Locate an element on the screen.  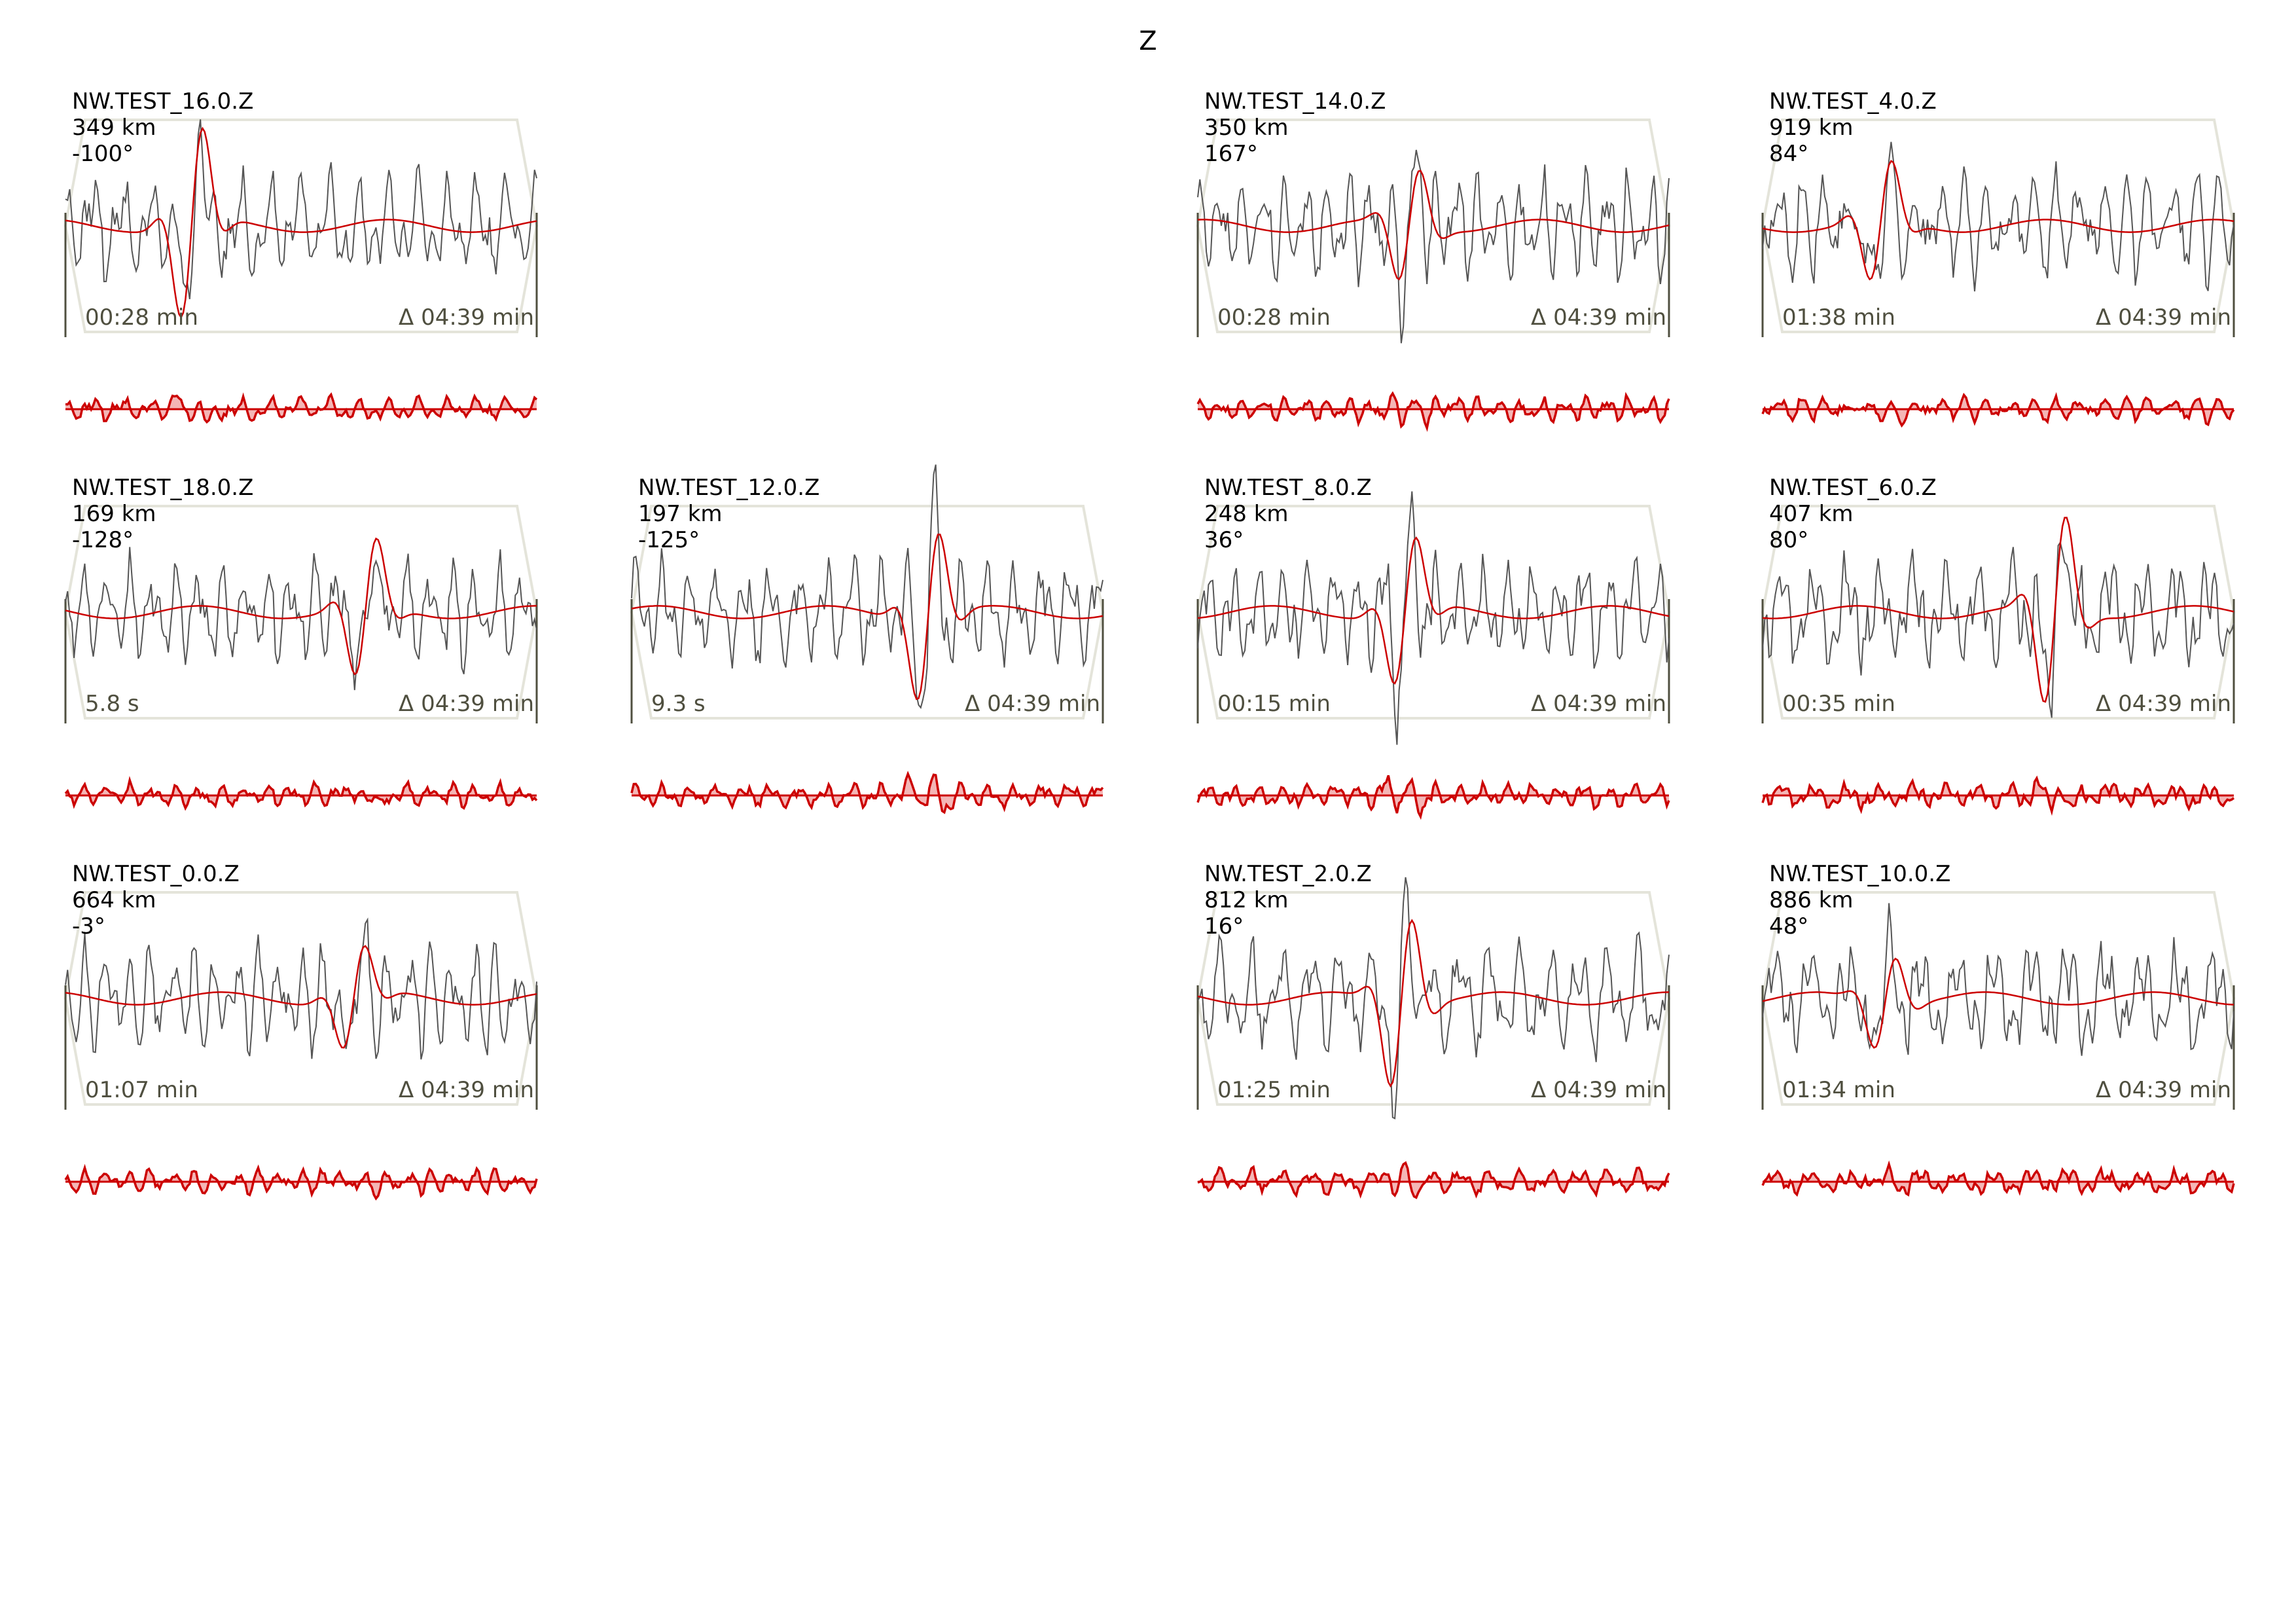
azimuth-label: 16° is located at coordinates (1224, 926).